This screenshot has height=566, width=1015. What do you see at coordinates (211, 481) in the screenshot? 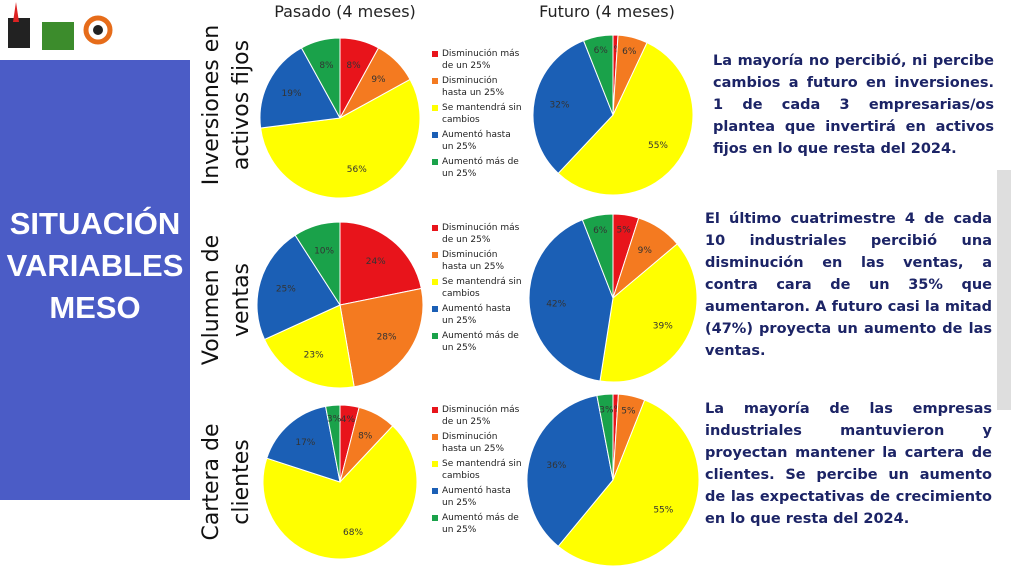
I see `row-label: Cartera de` at bounding box center [211, 481].